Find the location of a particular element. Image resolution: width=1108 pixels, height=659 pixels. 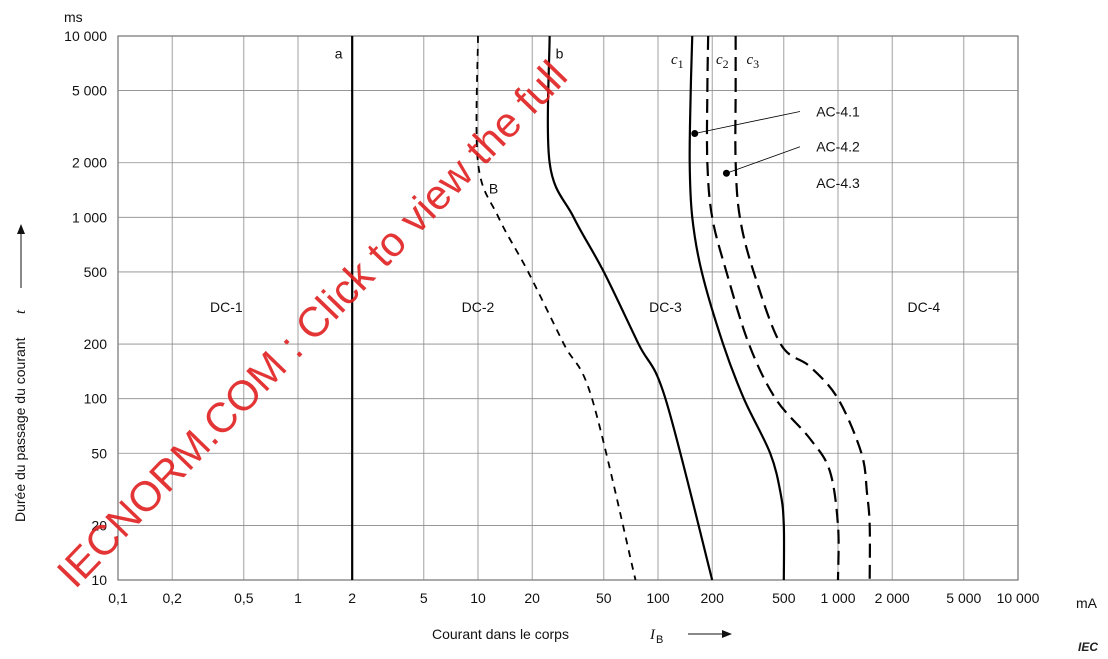

x-axis-label: Courant dans le corps I B is located at coordinates (582, 636).